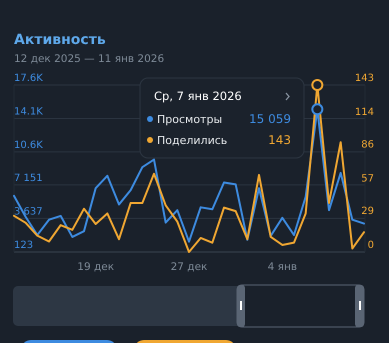 The image size is (389, 343). What do you see at coordinates (189, 267) in the screenshot?
I see `x-tick-label: 27 дек` at bounding box center [189, 267].